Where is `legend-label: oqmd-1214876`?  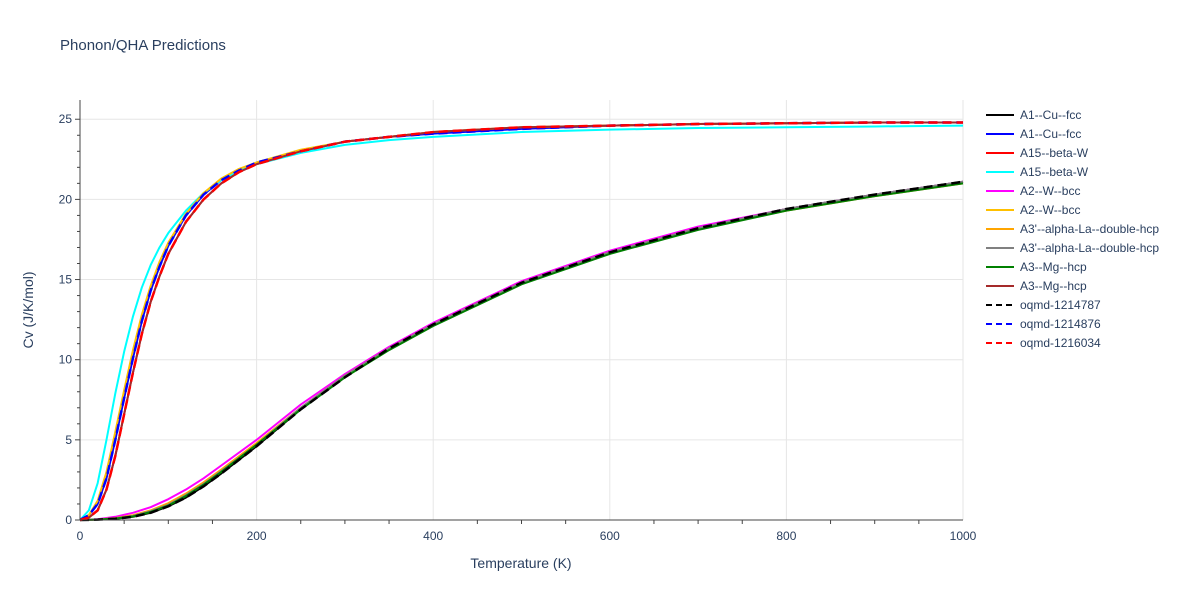 legend-label: oqmd-1214876 is located at coordinates (1060, 324).